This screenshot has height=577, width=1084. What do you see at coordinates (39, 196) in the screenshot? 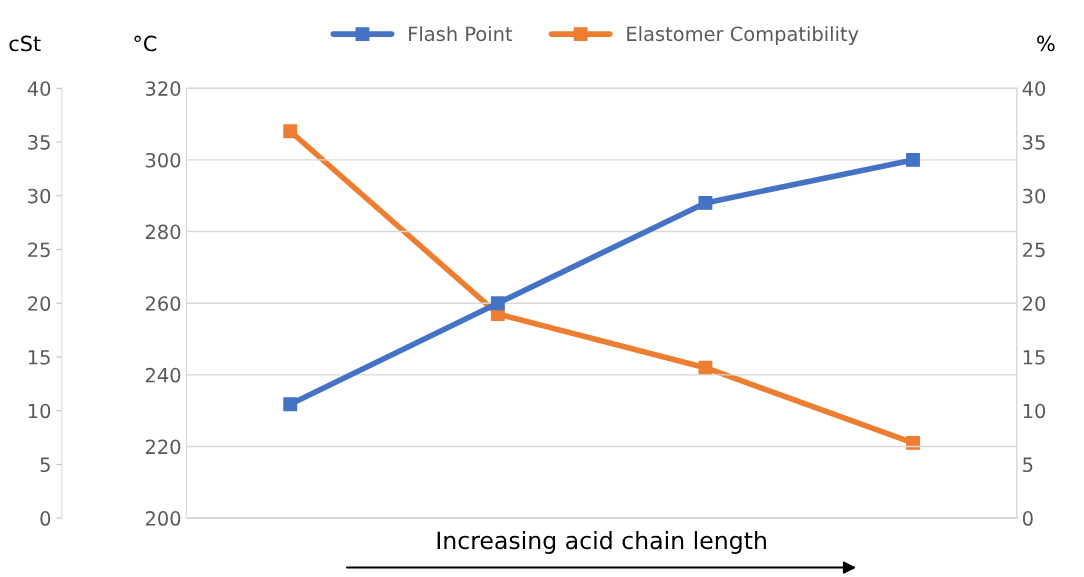
I see `y3-tick-label: 30` at bounding box center [39, 196].